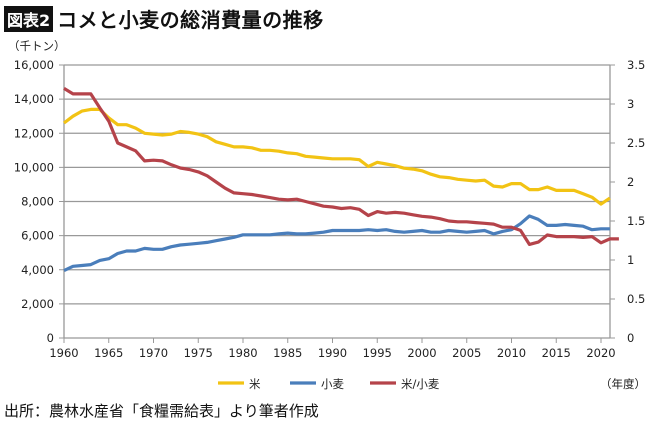 The height and width of the screenshot is (424, 670). What do you see at coordinates (37, 202) in the screenshot?
I see `y-tick-label: 8,000` at bounding box center [37, 202].